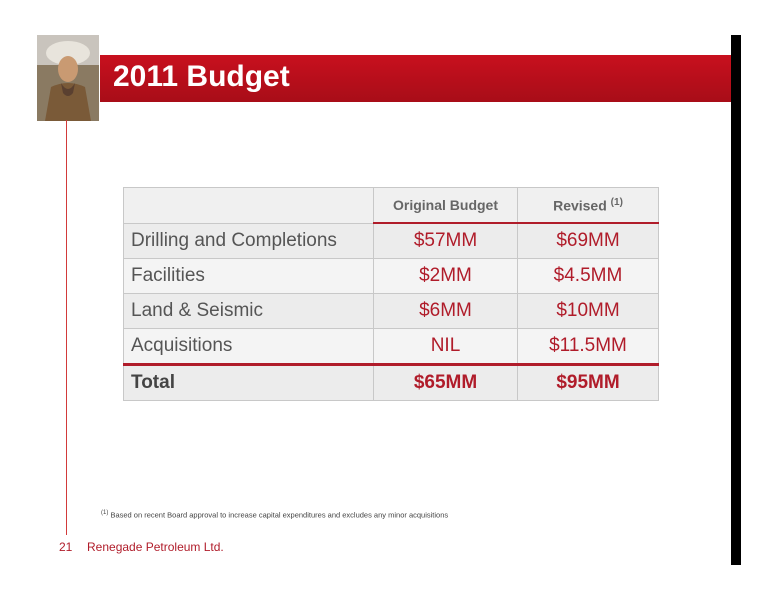 The image size is (776, 600). Describe the element at coordinates (445, 382) in the screenshot. I see `cell: $65MM` at that location.